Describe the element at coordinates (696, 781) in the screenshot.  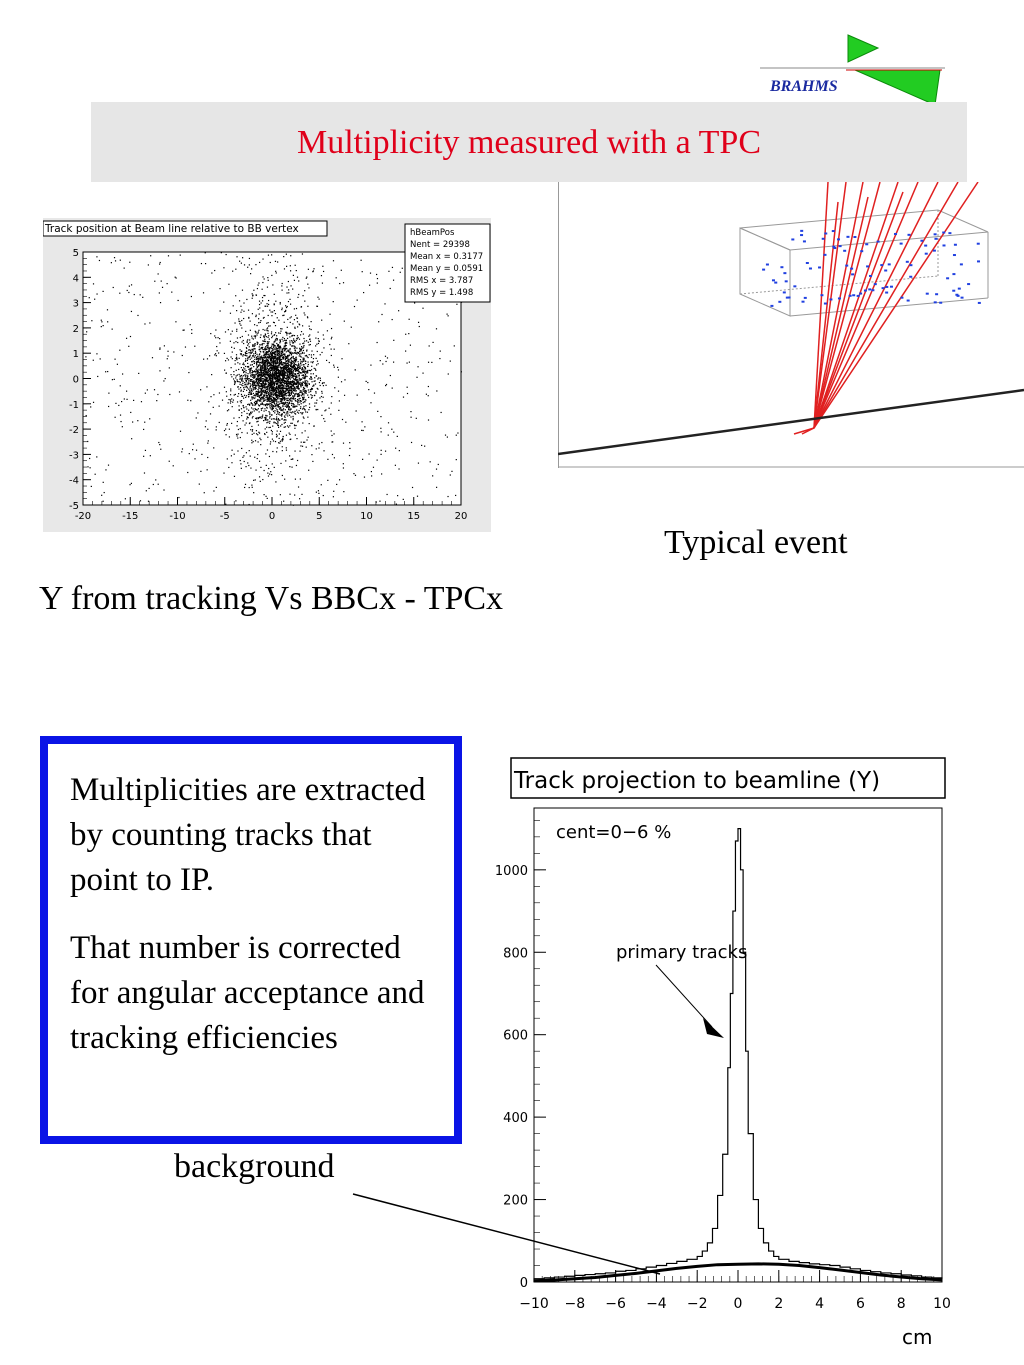
I see `hist-title: Track projection to beamline (Y)` at that location.